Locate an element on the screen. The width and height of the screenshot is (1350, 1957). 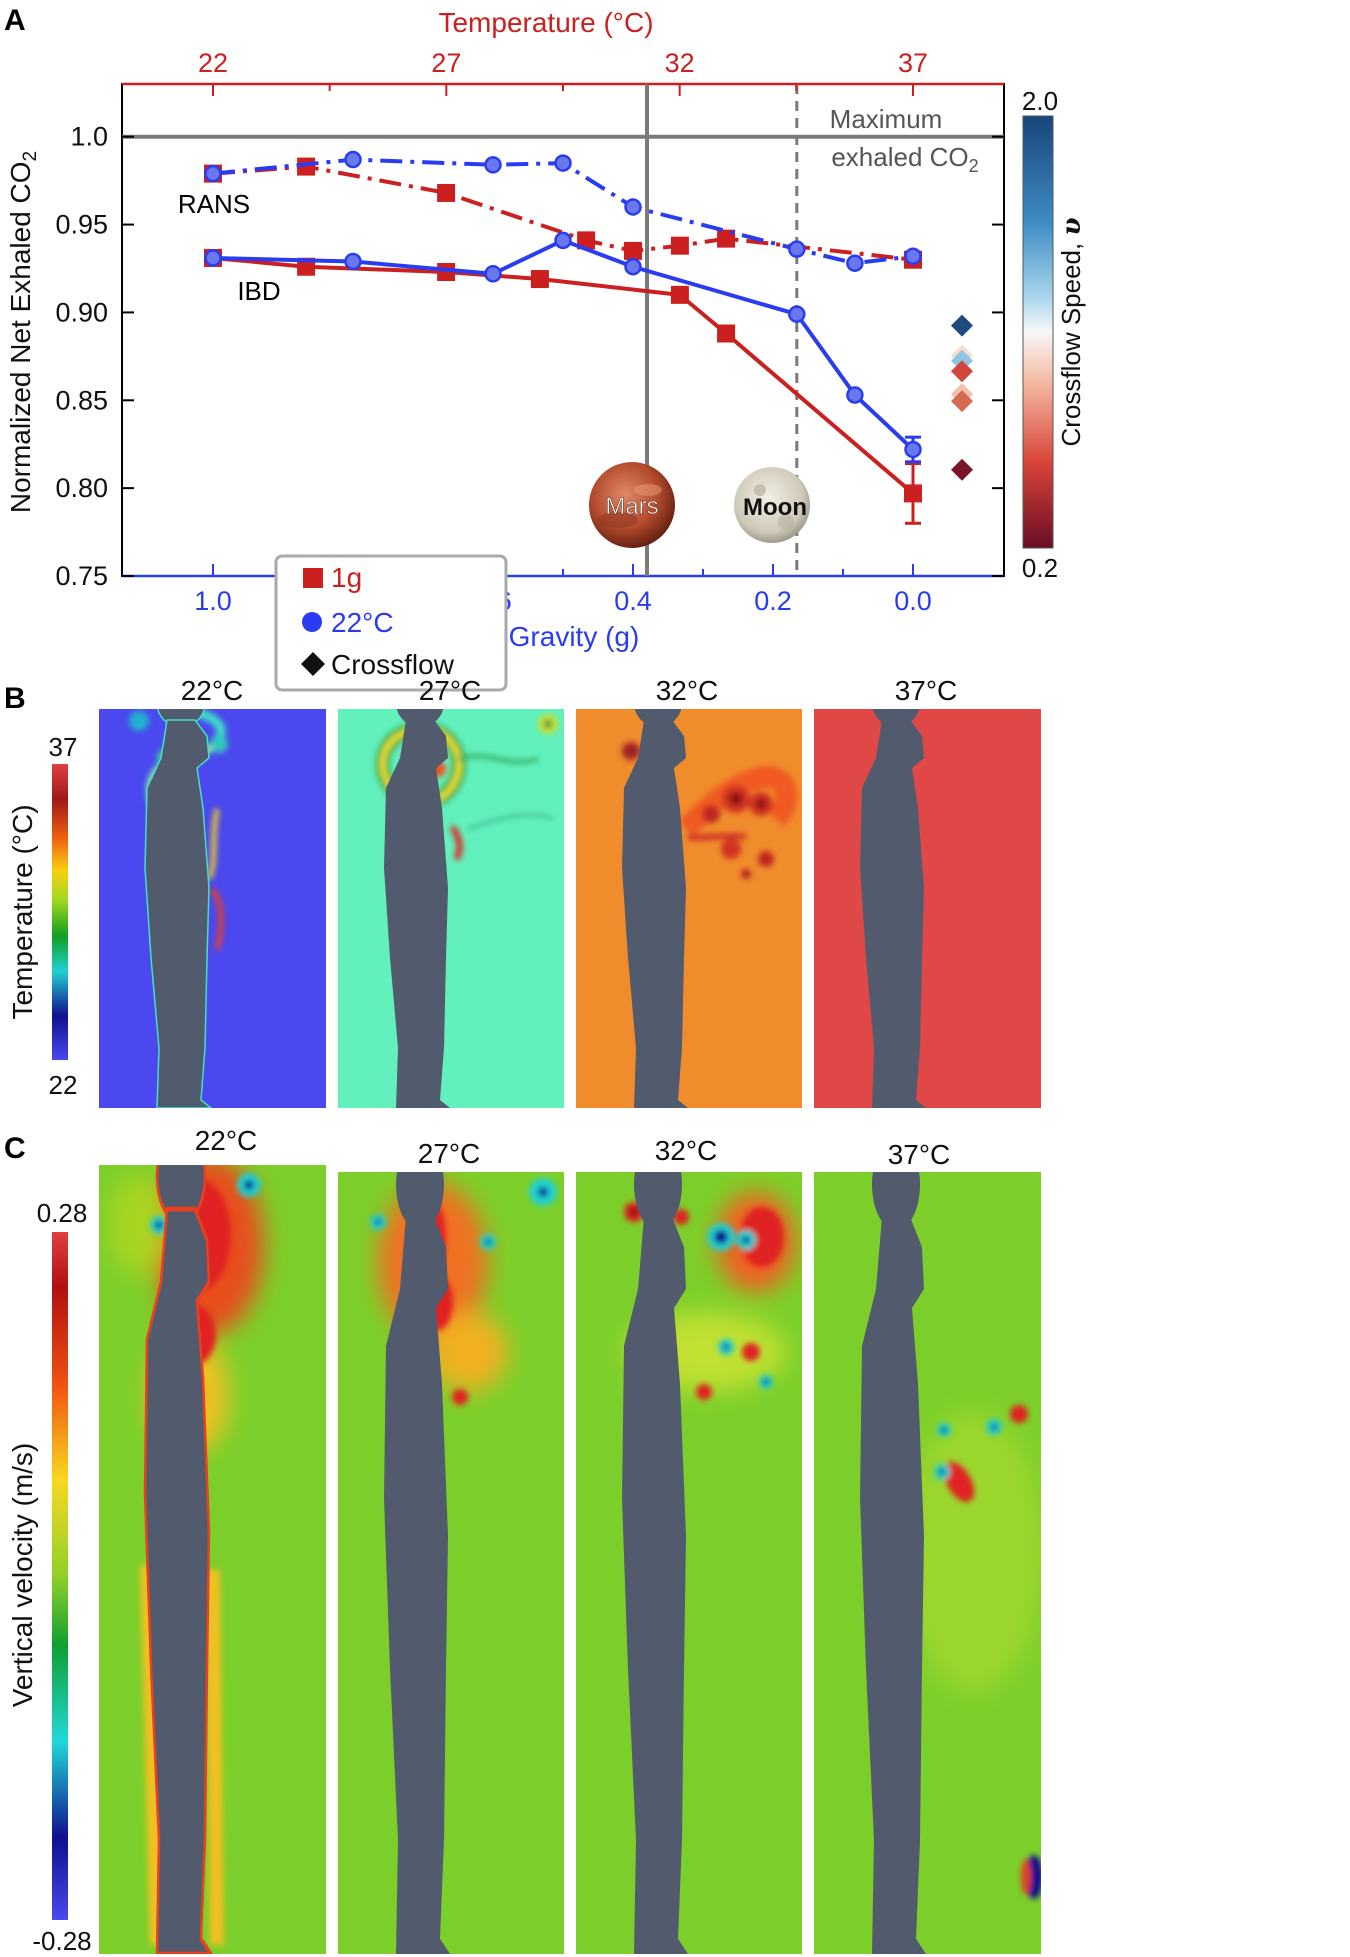
panel-b-title-22c: 22°C is located at coordinates (212, 690).